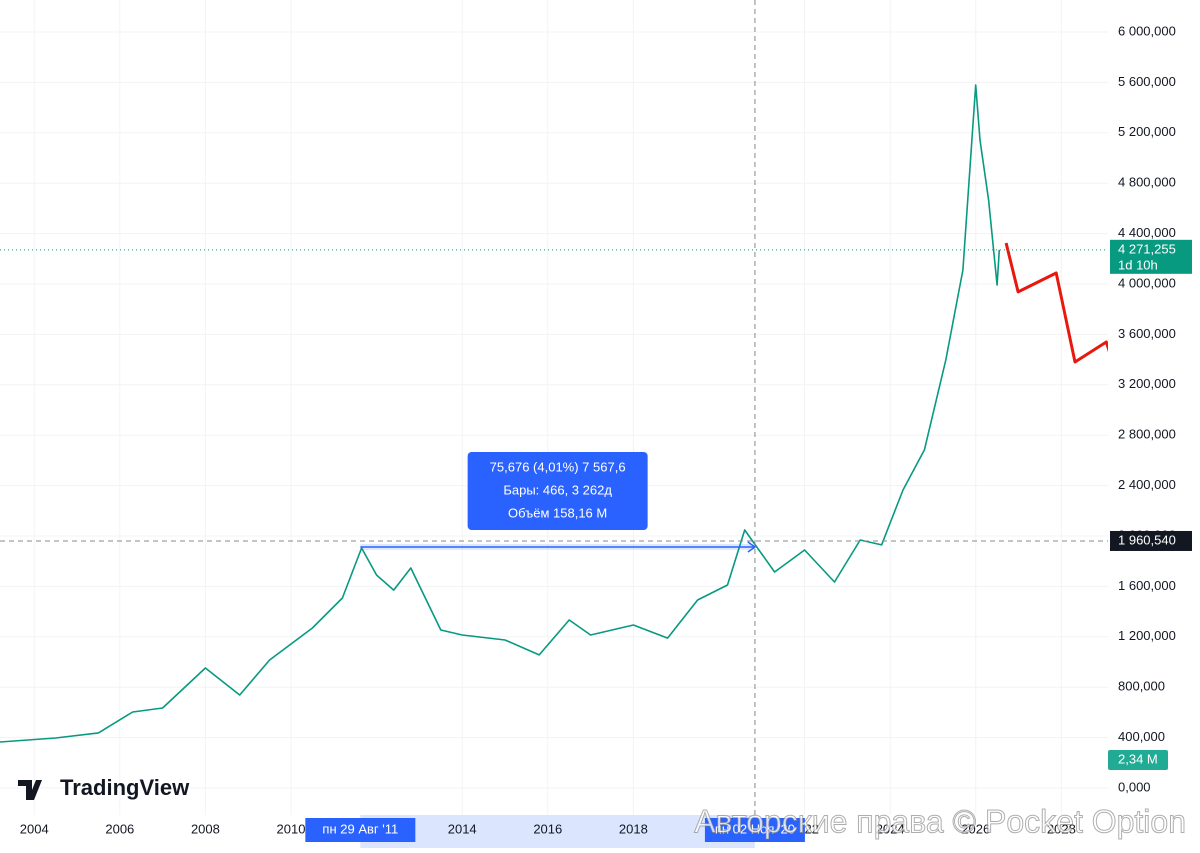  I want to click on last-price-label: 4 271,255, so click(1147, 248).